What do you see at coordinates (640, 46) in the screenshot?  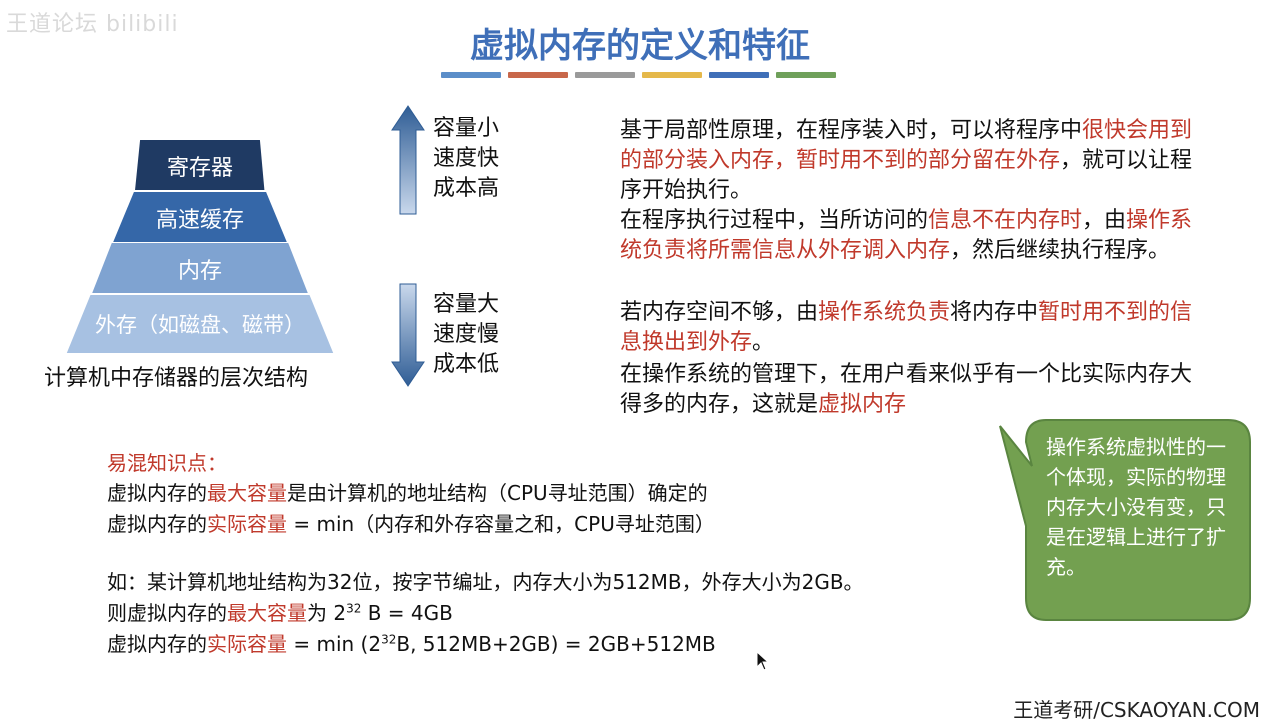 I see `slide-title: 虚拟内存的定义和特征` at bounding box center [640, 46].